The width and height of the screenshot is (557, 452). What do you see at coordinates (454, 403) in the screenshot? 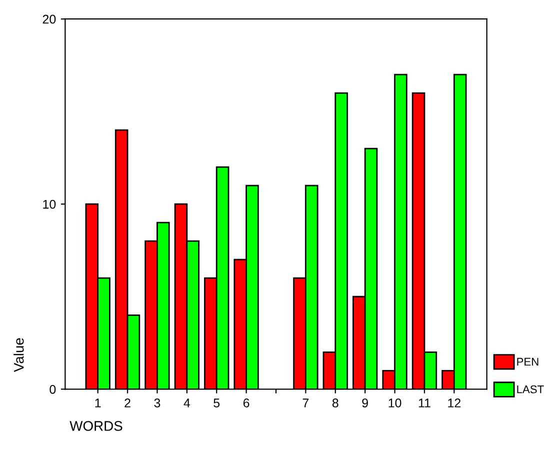
I see `x-tick-label: 12` at bounding box center [454, 403].